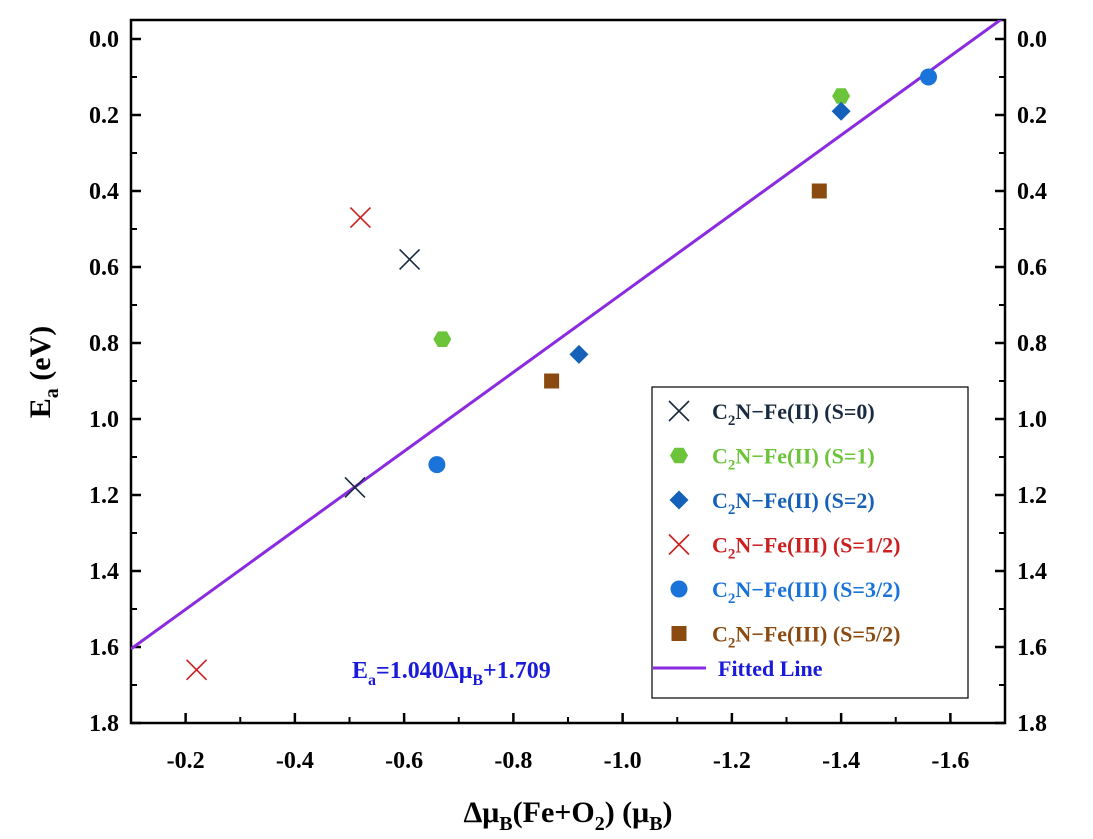 This screenshot has height=839, width=1093. Describe the element at coordinates (104, 116) in the screenshot. I see `y-tick-label-left: 0.2` at that location.